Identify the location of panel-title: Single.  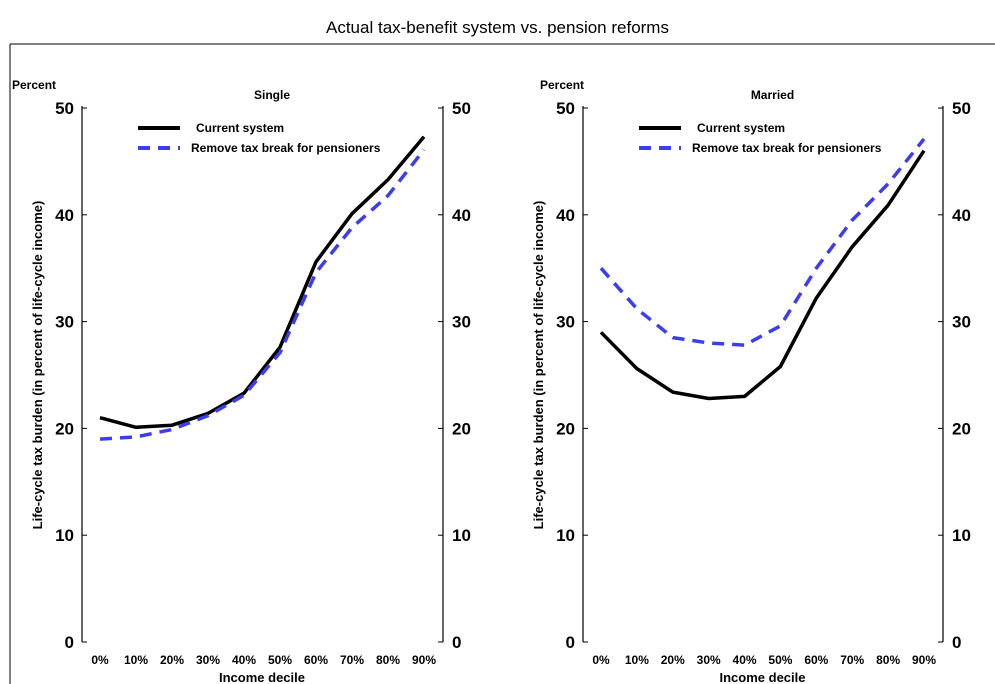
(272, 95).